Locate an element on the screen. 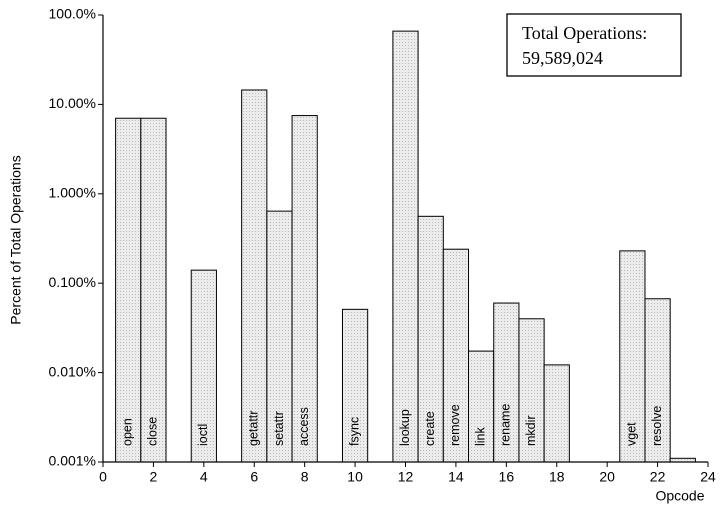  bar-label: create is located at coordinates (430, 428).